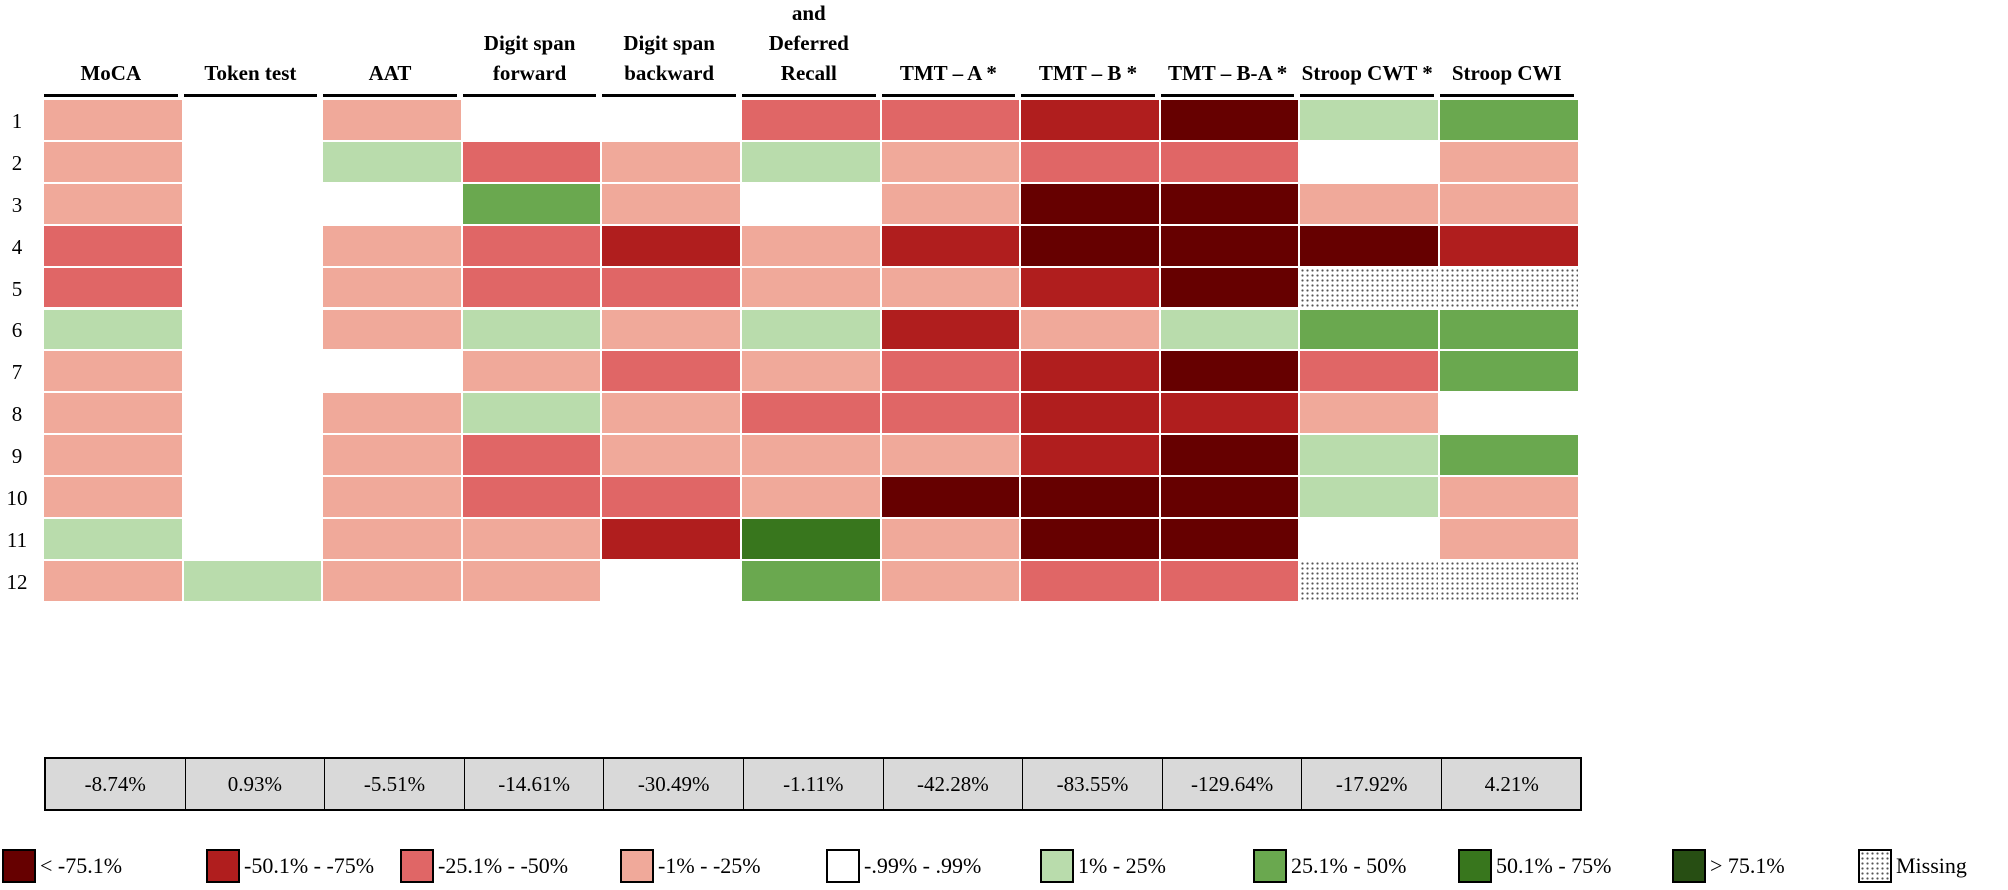 Image resolution: width=2008 pixels, height=890 pixels. What do you see at coordinates (808, 43) in the screenshot?
I see `column-header: Immediate and Deferred Recall` at bounding box center [808, 43].